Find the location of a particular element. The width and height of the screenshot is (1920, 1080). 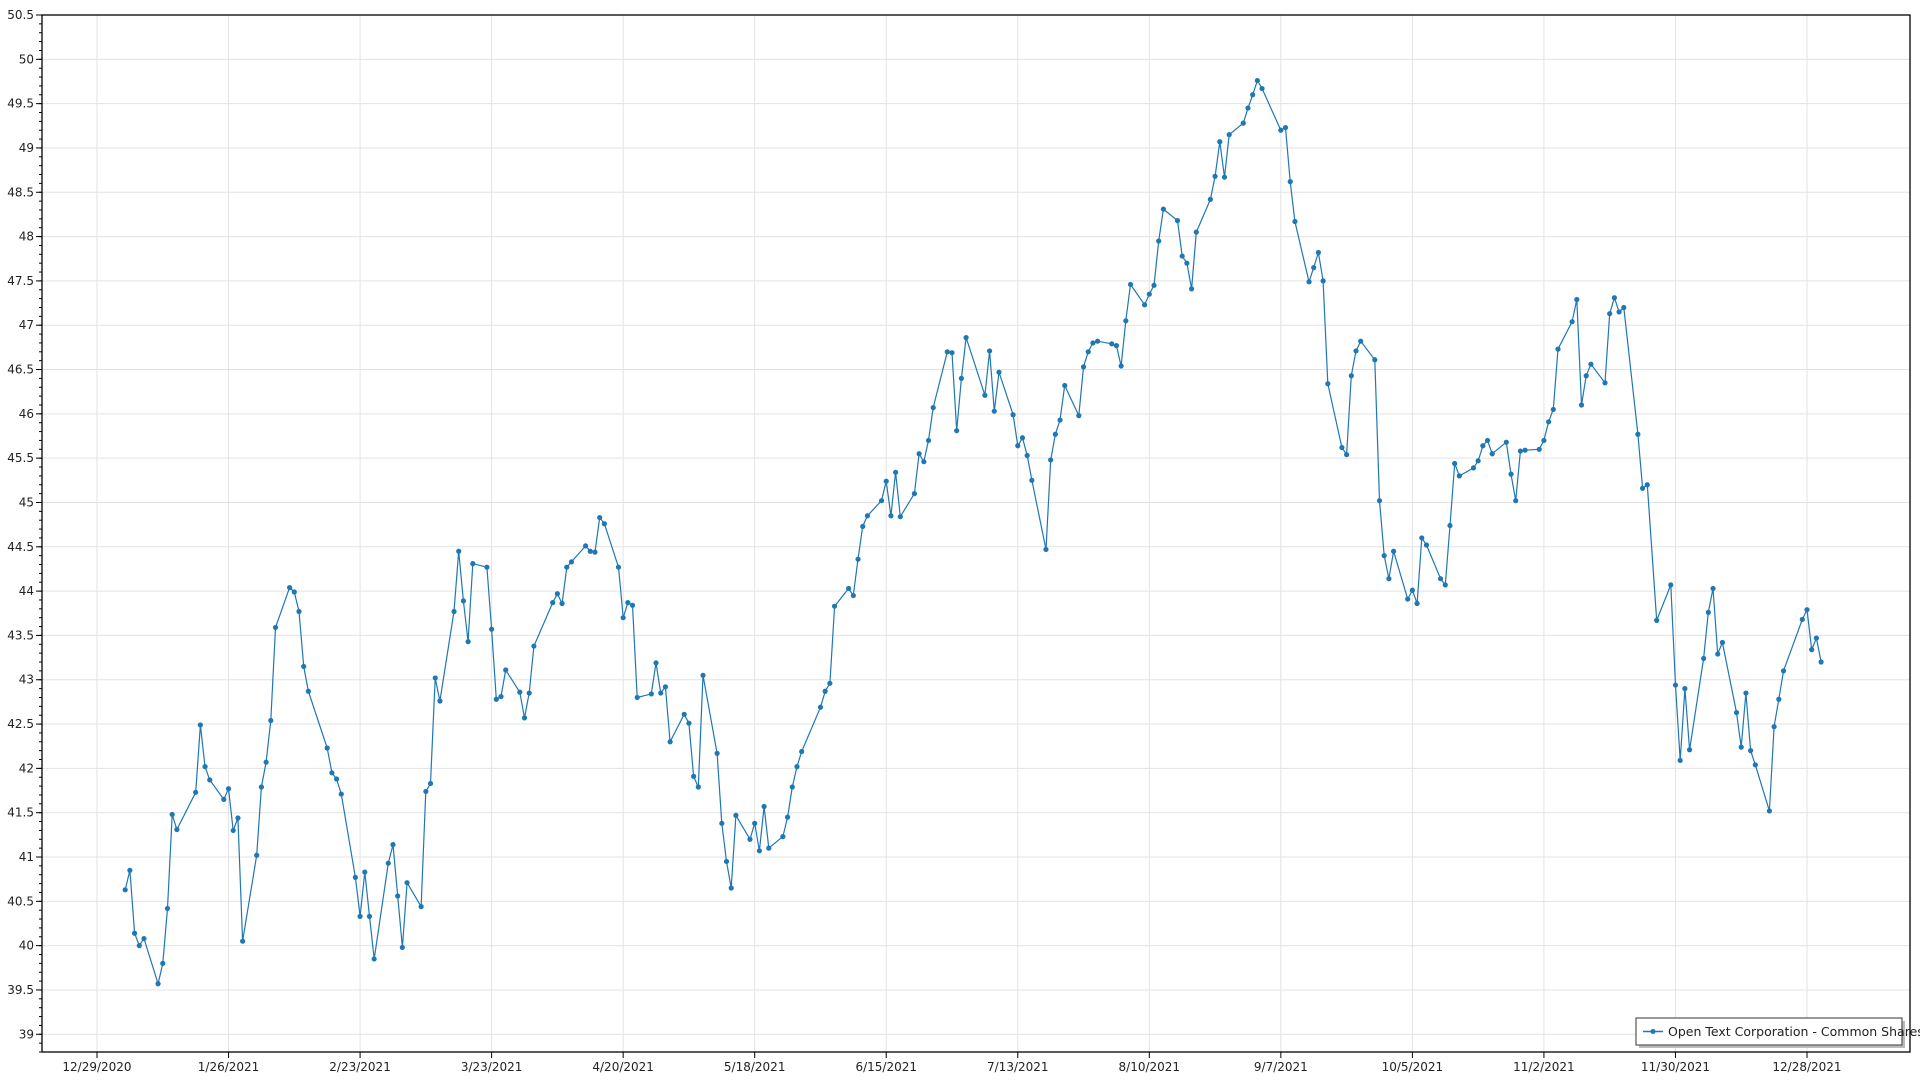

x-tick-label: 11/2/2021 is located at coordinates (1544, 1067).